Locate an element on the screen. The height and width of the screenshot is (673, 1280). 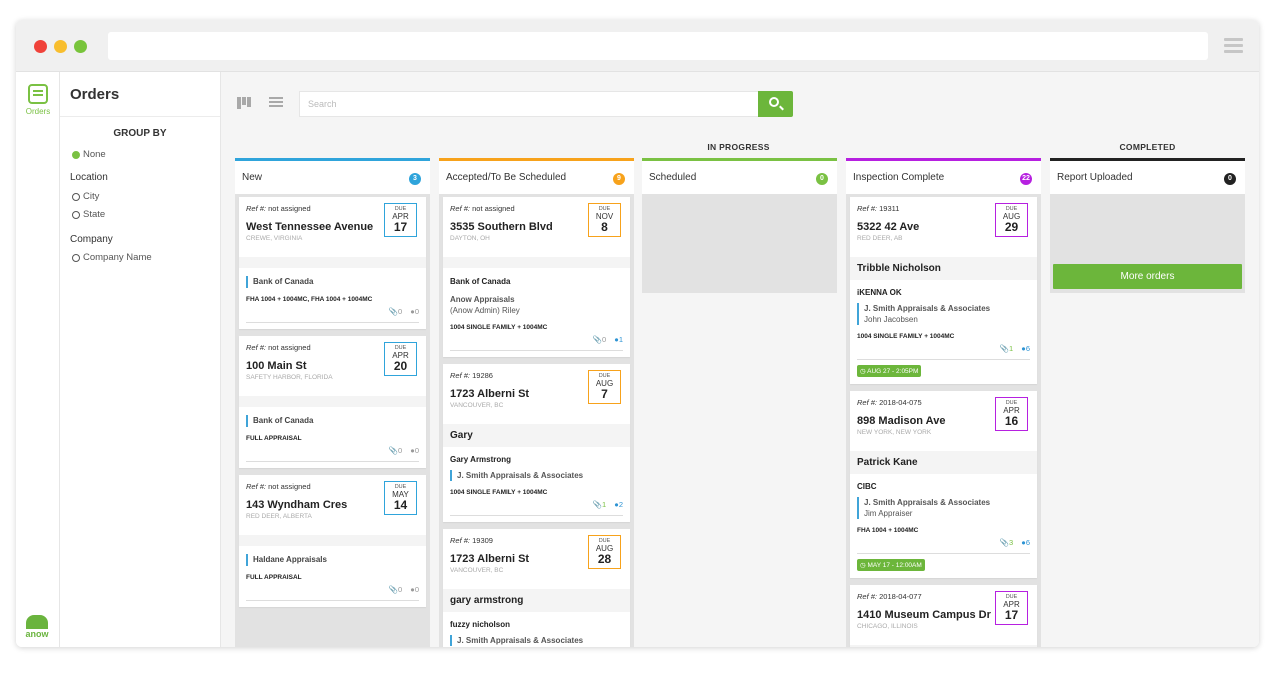
attachment-count: 3 is located at coordinates (1011, 542).